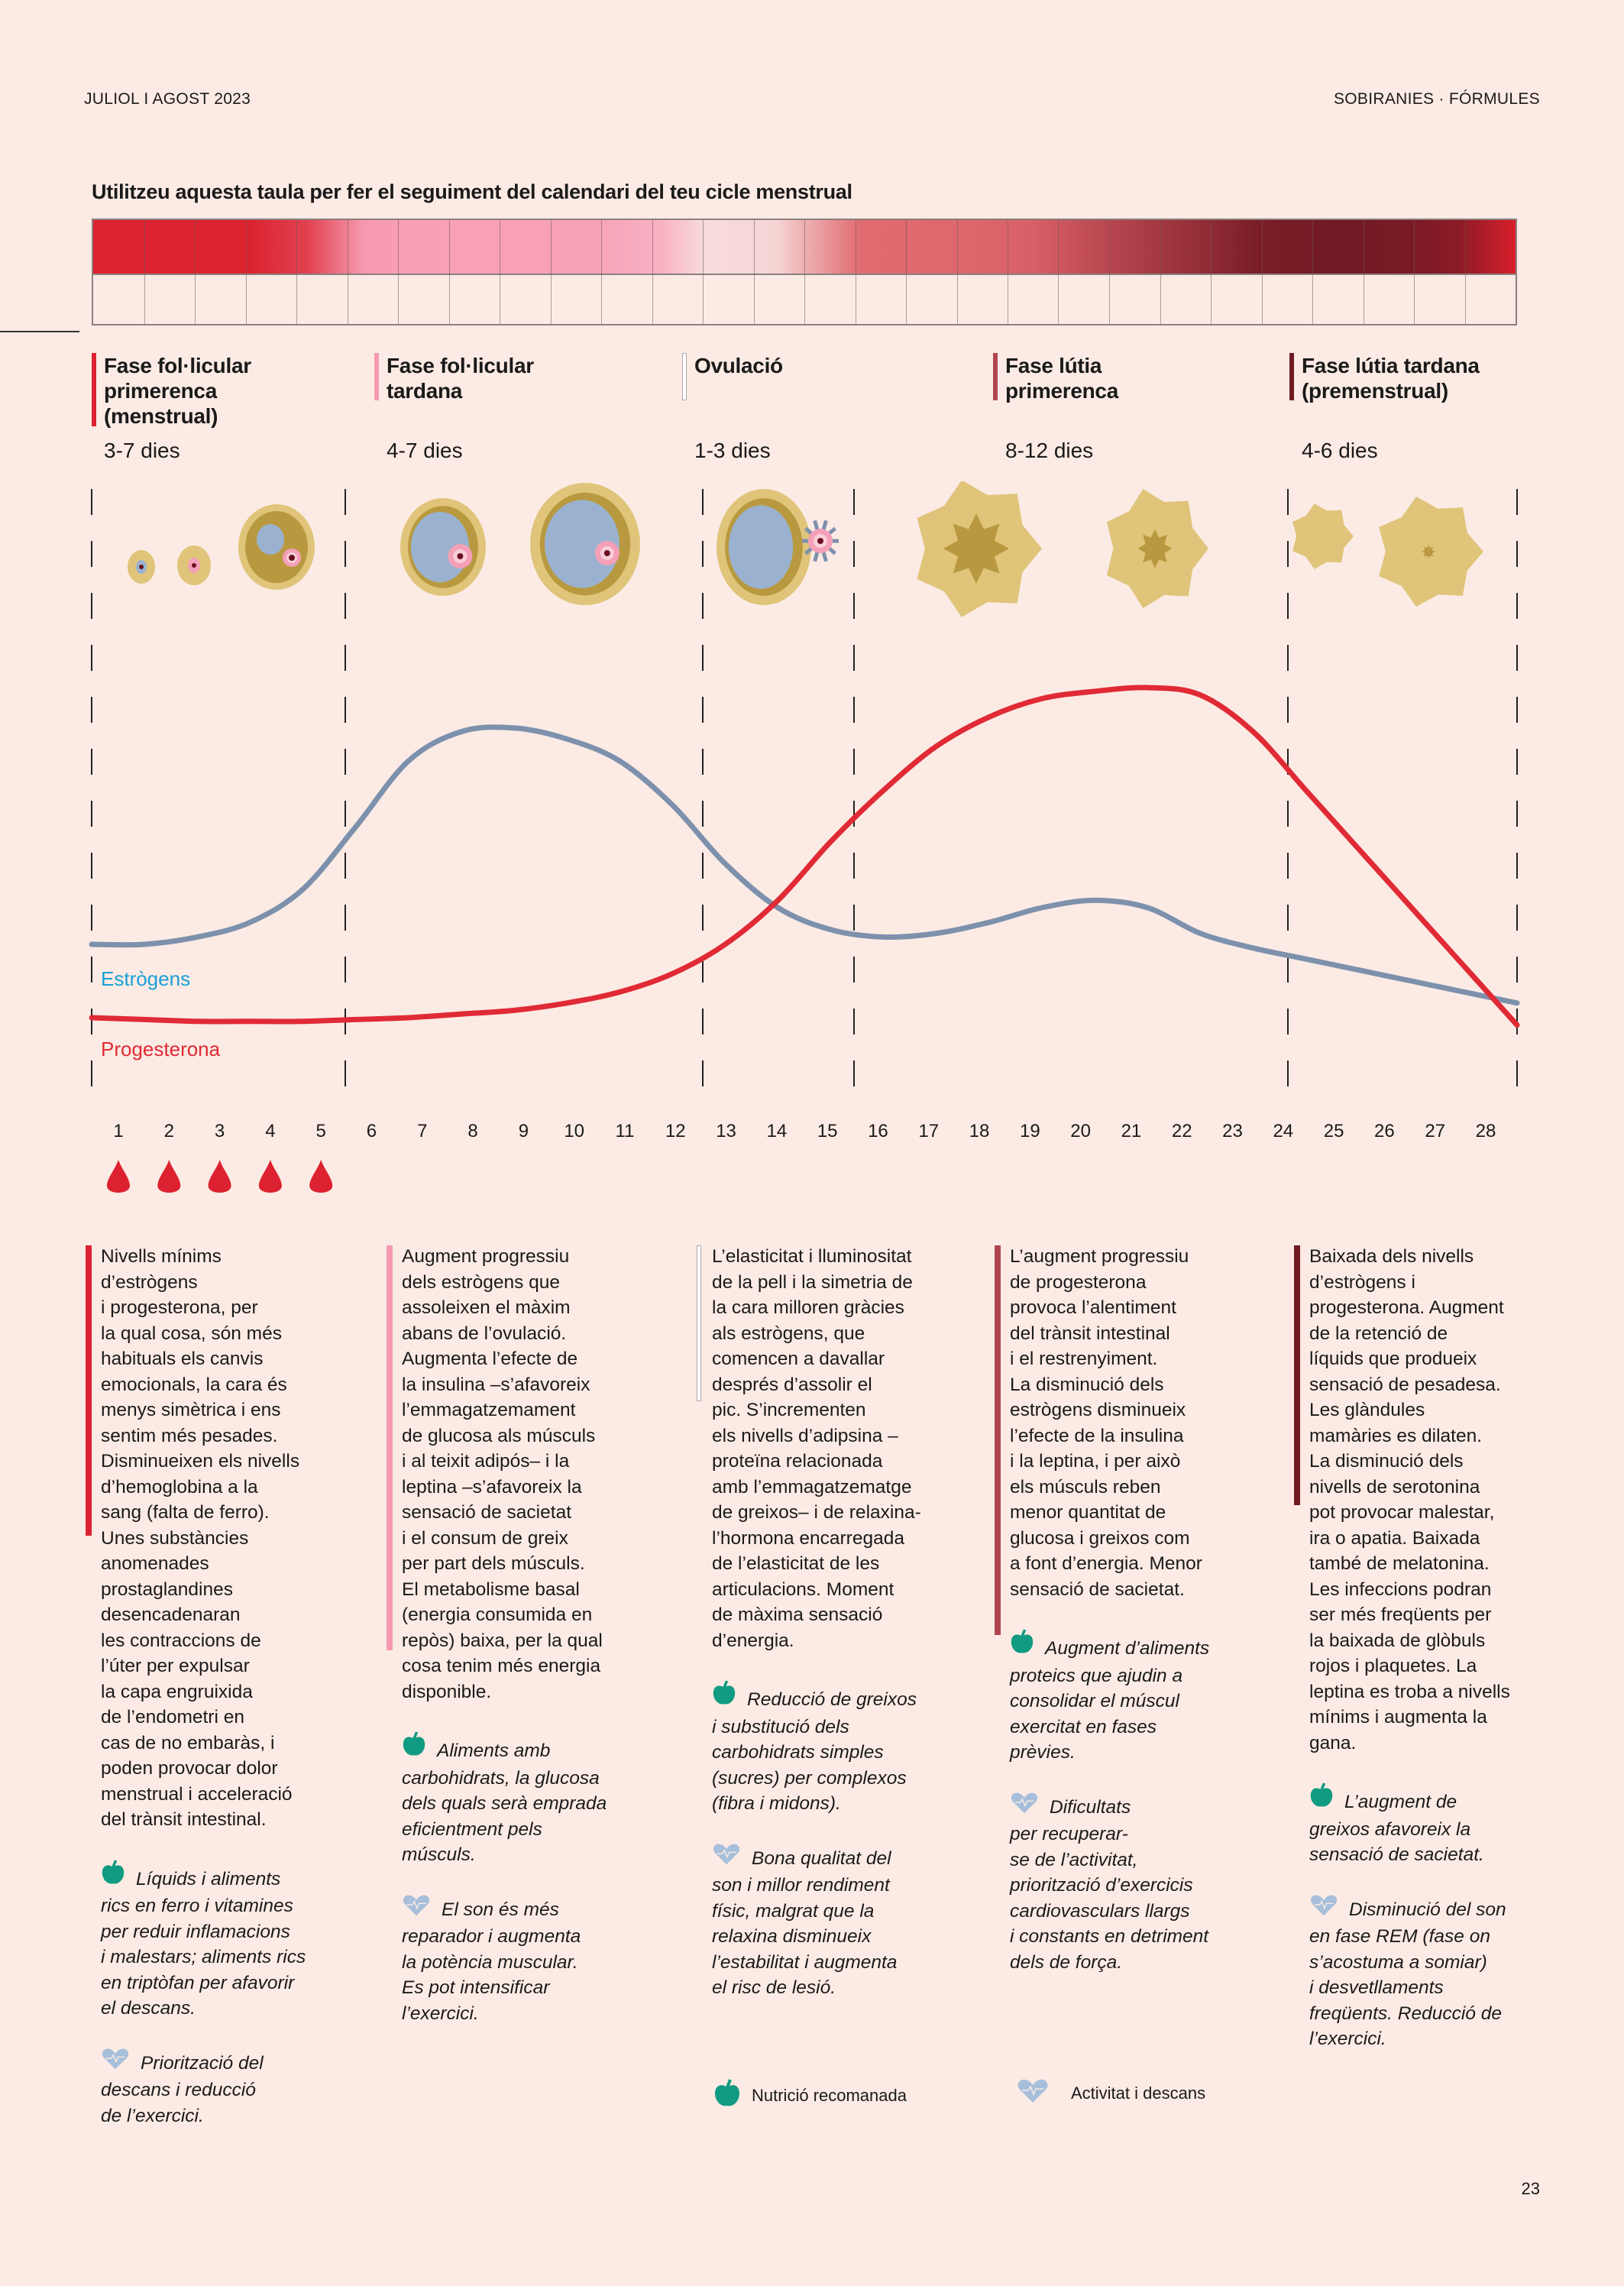 The height and width of the screenshot is (2286, 1624). I want to click on text-line: pic. S’incrementen, so click(789, 1410).